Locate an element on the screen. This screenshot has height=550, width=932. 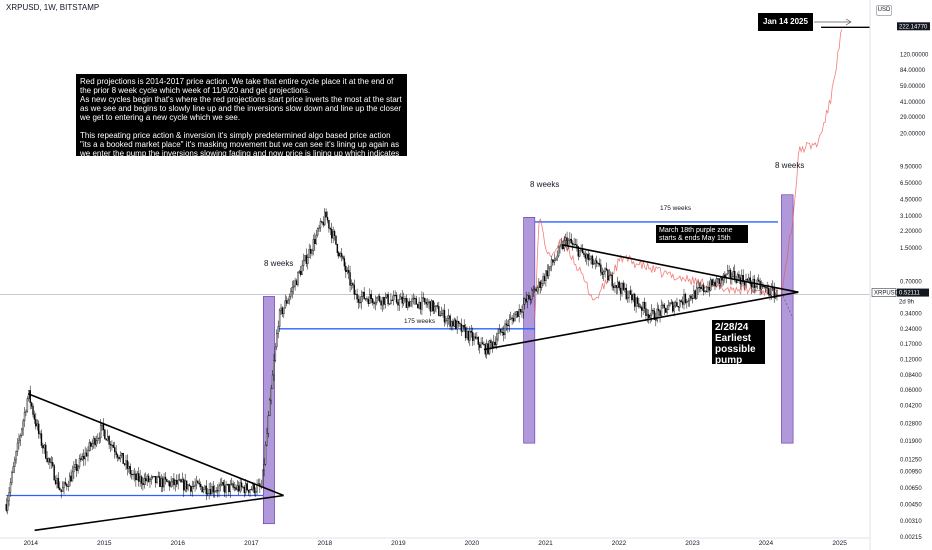
currency-button: USD is located at coordinates (884, 10).